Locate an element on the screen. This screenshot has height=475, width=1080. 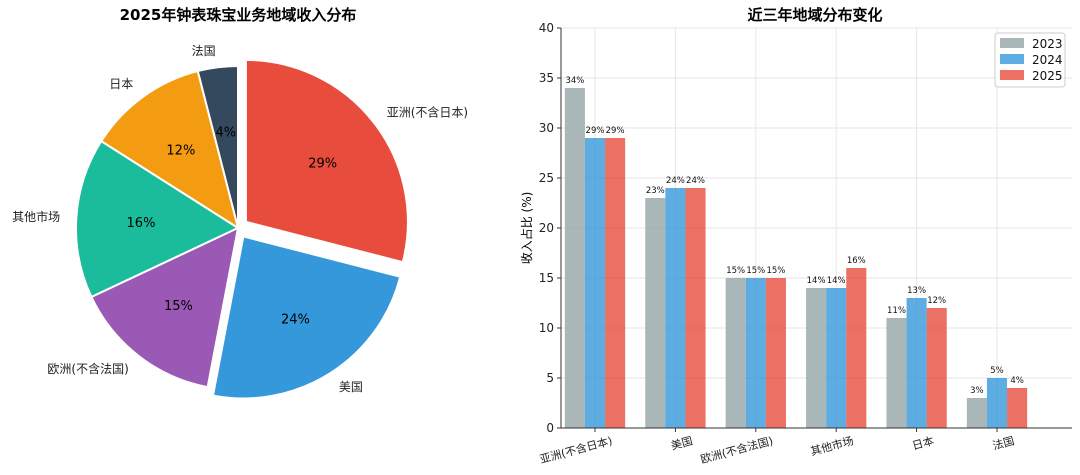
y-tick-label: 30 is located at coordinates (546, 128).